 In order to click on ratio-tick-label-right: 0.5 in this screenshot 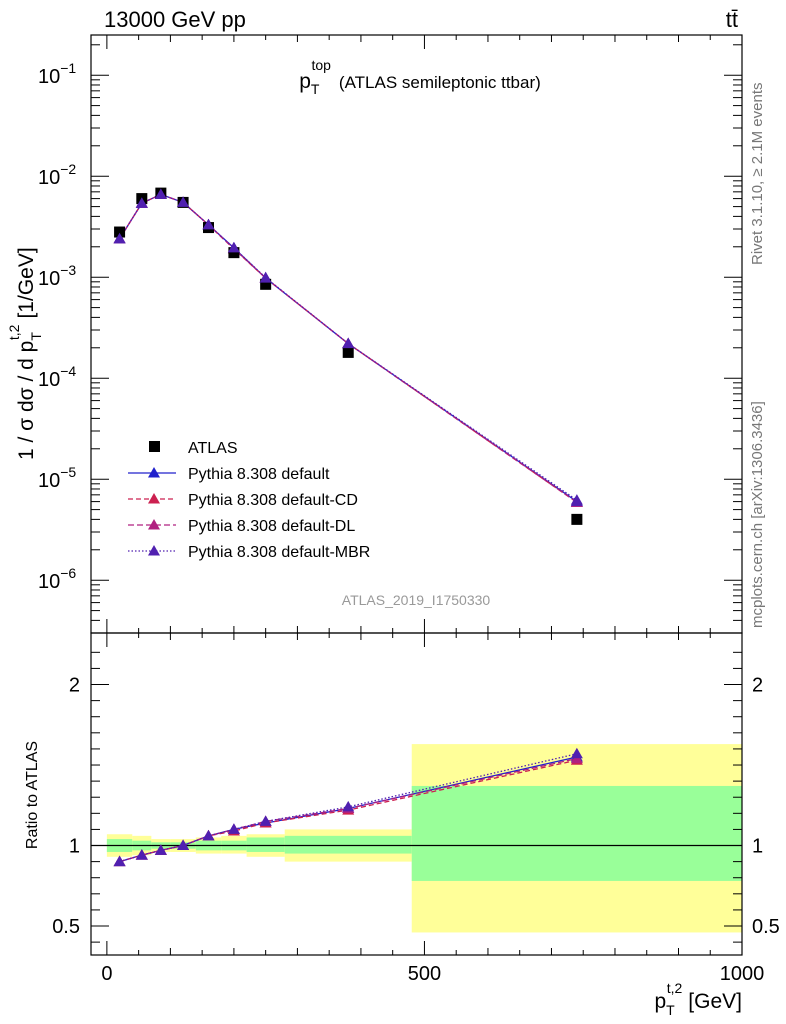, I will do `click(766, 927)`.